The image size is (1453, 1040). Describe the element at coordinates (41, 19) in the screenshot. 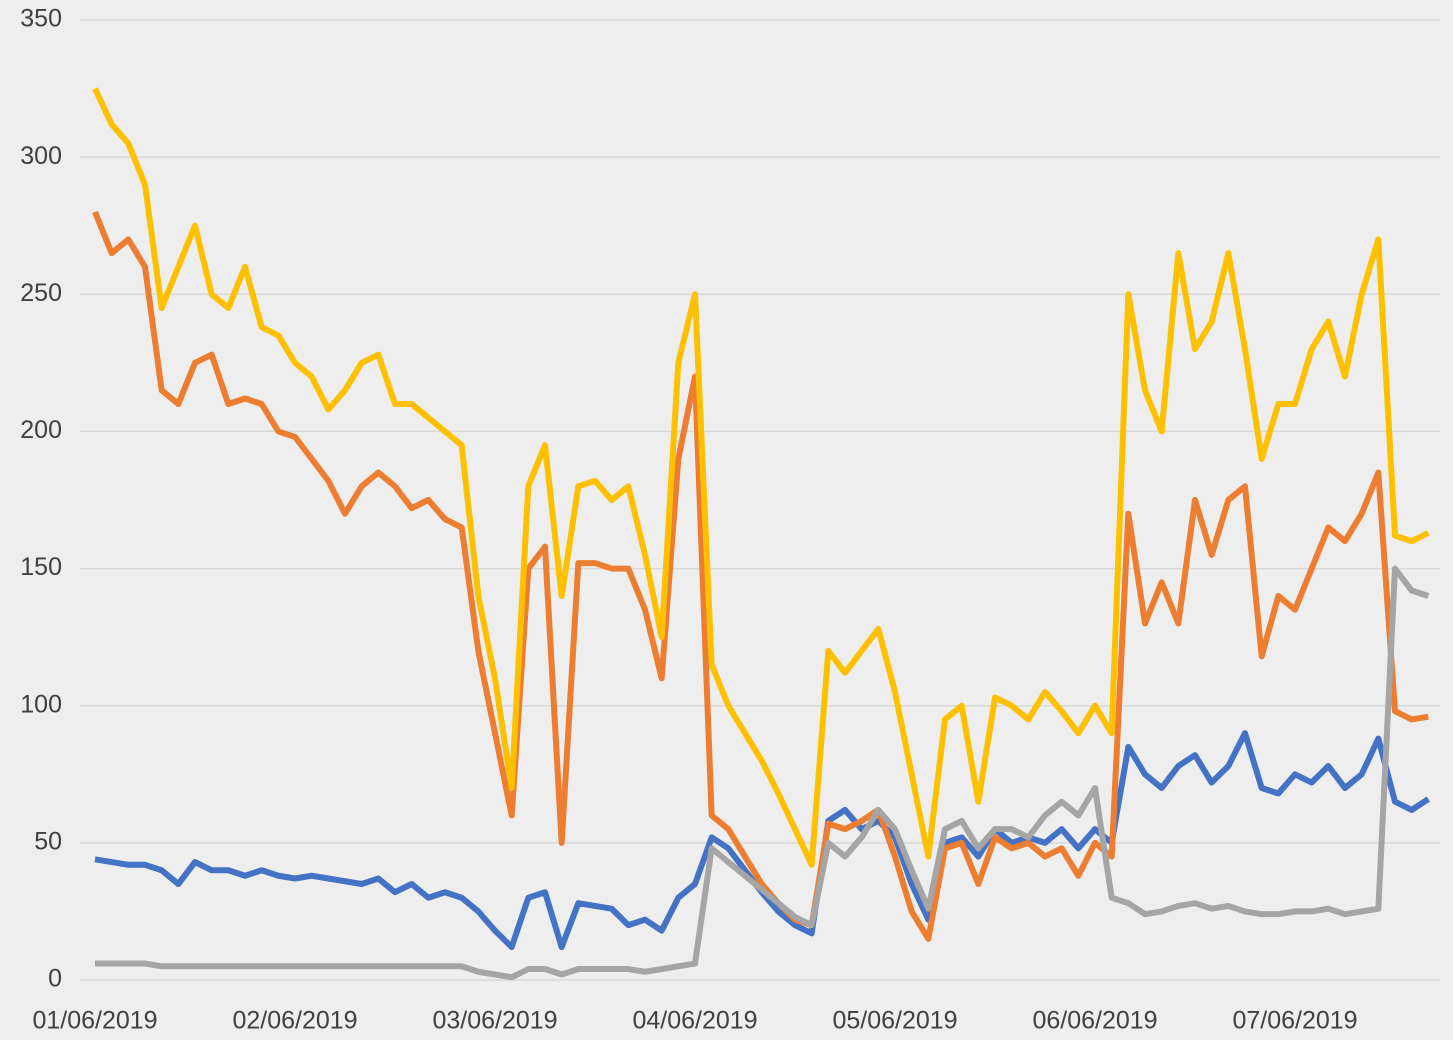

I see `y-tick-label: 350` at that location.